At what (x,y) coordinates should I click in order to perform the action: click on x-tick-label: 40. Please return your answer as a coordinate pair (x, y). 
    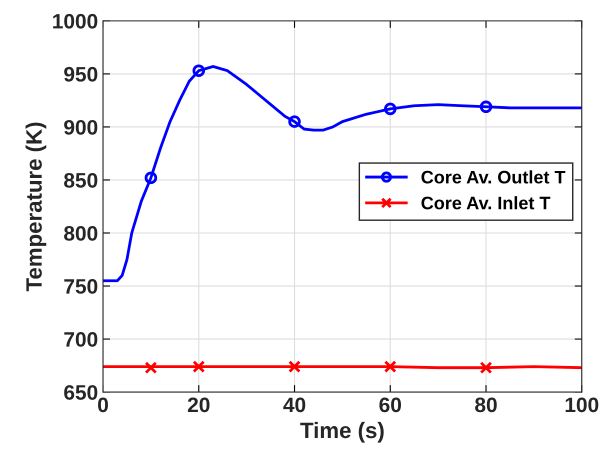
    Looking at the image, I should click on (294, 404).